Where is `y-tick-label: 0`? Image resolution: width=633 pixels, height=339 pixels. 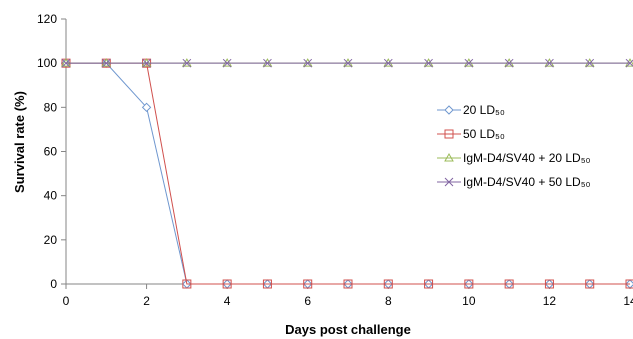
y-tick-label: 0 is located at coordinates (53, 284).